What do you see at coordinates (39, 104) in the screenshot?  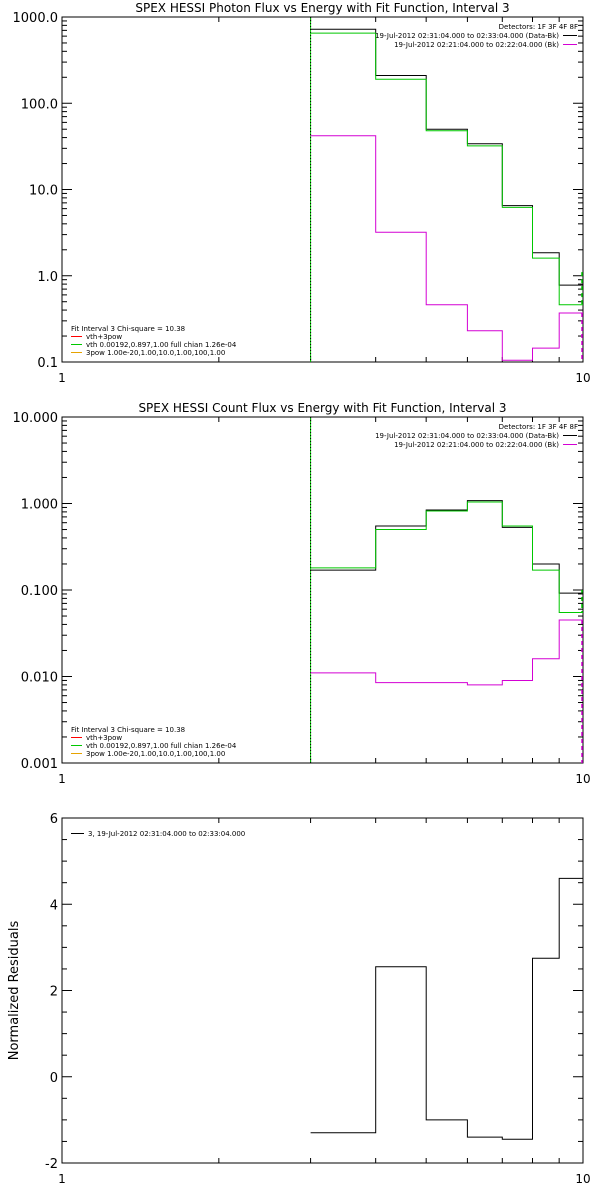 I see `y-tick-label: 100.0` at bounding box center [39, 104].